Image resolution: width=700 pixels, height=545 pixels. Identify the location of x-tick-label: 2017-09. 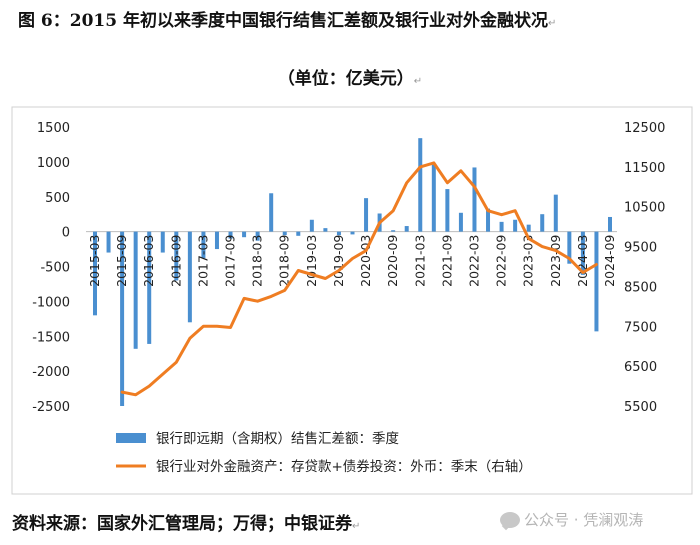
(230, 261).